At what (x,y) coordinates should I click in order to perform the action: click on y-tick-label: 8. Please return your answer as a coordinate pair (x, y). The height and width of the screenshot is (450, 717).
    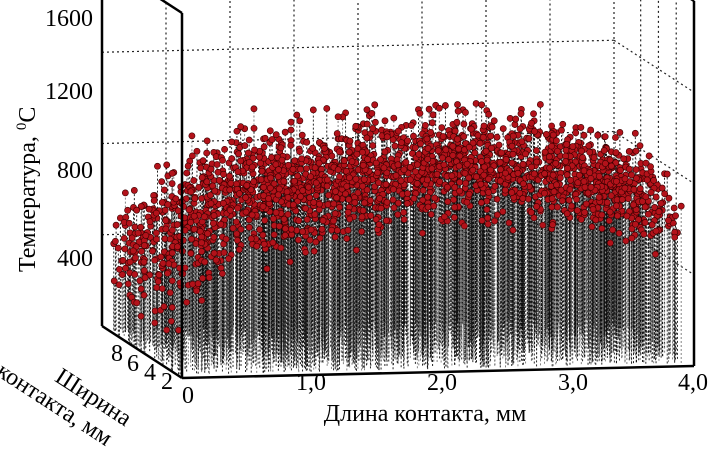
    Looking at the image, I should click on (117, 354).